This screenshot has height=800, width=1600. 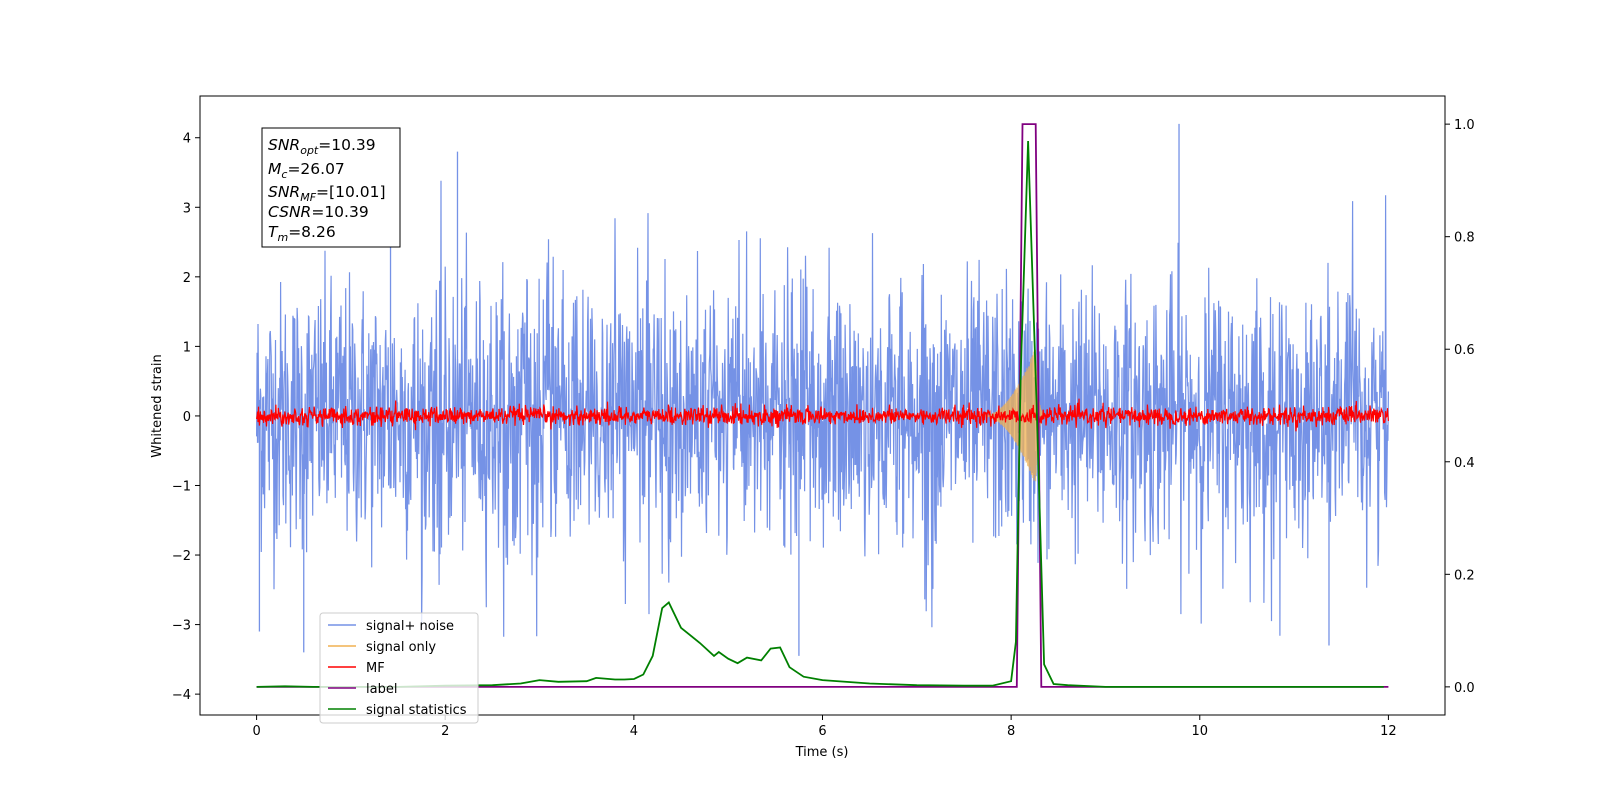 What do you see at coordinates (157, 405) in the screenshot?
I see `y-axis-title: Whitened strain` at bounding box center [157, 405].